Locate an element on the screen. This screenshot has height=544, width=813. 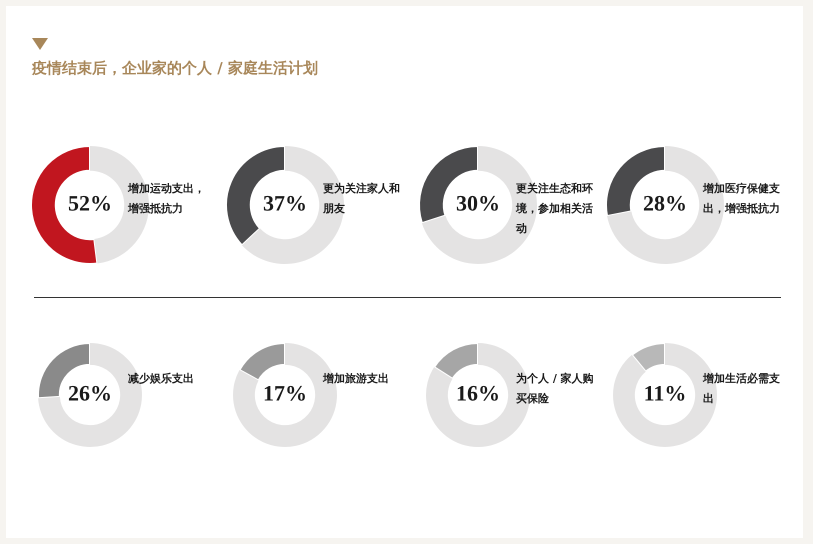
data-label: 30% is located at coordinates (478, 203).